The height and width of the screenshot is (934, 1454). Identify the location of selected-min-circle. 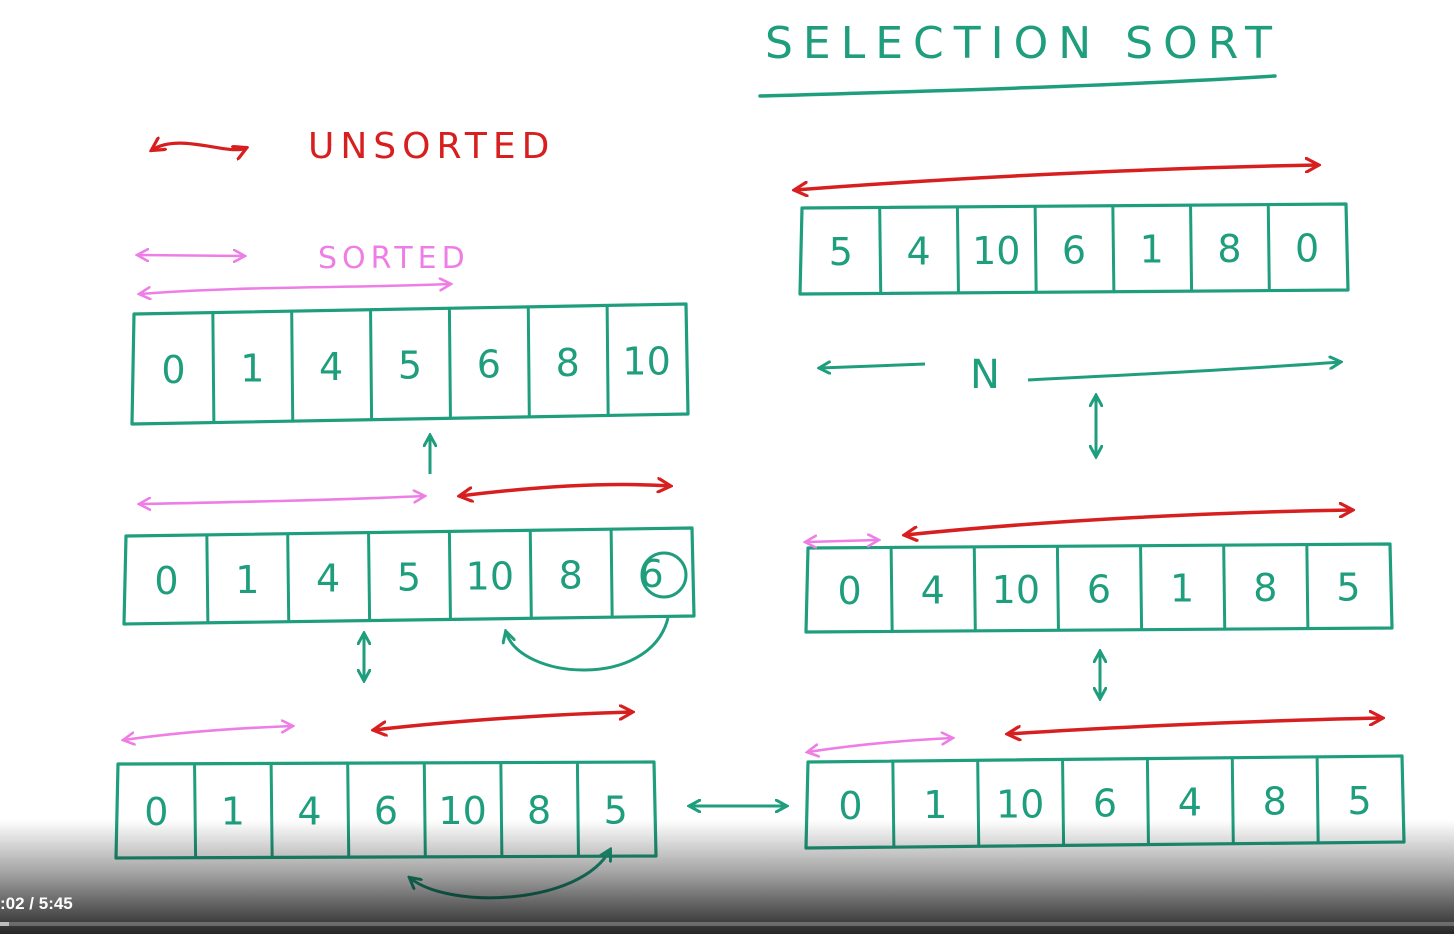
(664, 575).